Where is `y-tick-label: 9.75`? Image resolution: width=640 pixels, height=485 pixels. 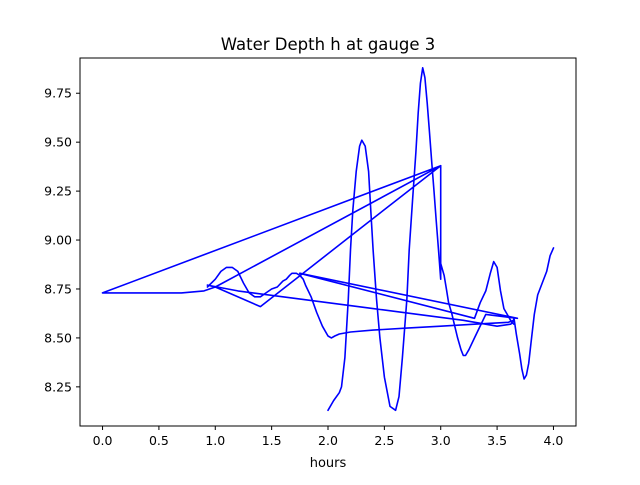 y-tick-label: 9.75 is located at coordinates (58, 93).